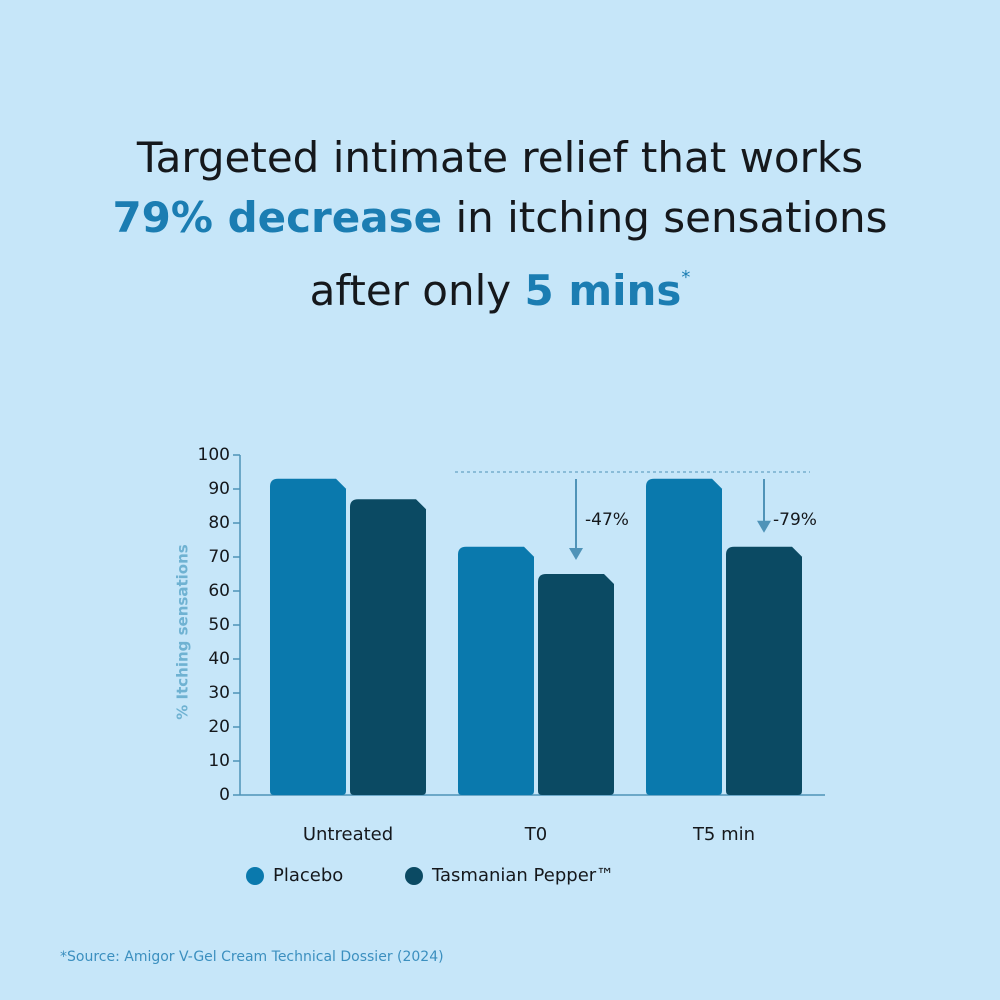 Image resolution: width=1000 pixels, height=1000 pixels. Describe the element at coordinates (686, 277) in the screenshot. I see `footnote-mark: *` at that location.